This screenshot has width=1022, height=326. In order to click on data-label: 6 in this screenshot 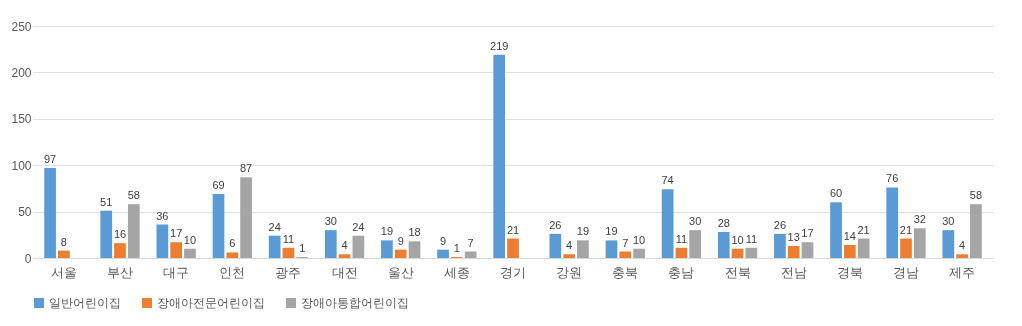, I will do `click(232, 243)`.